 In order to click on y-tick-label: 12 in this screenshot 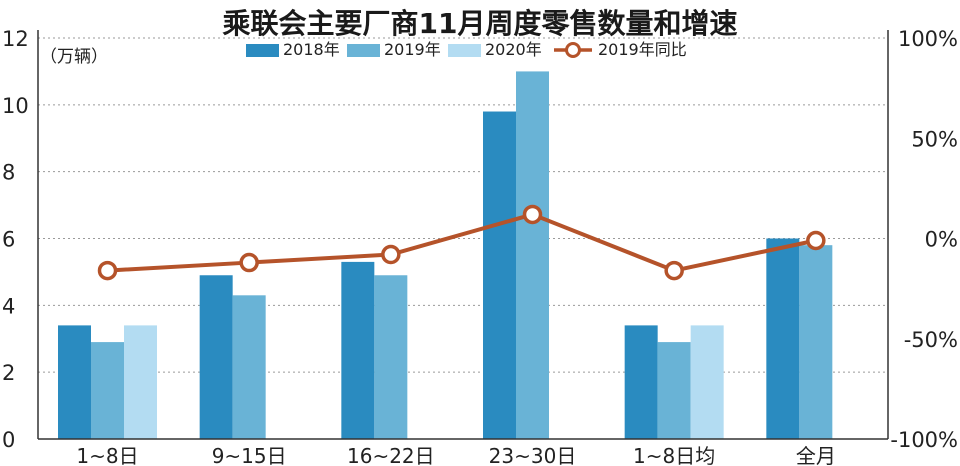, I will do `click(15, 39)`.